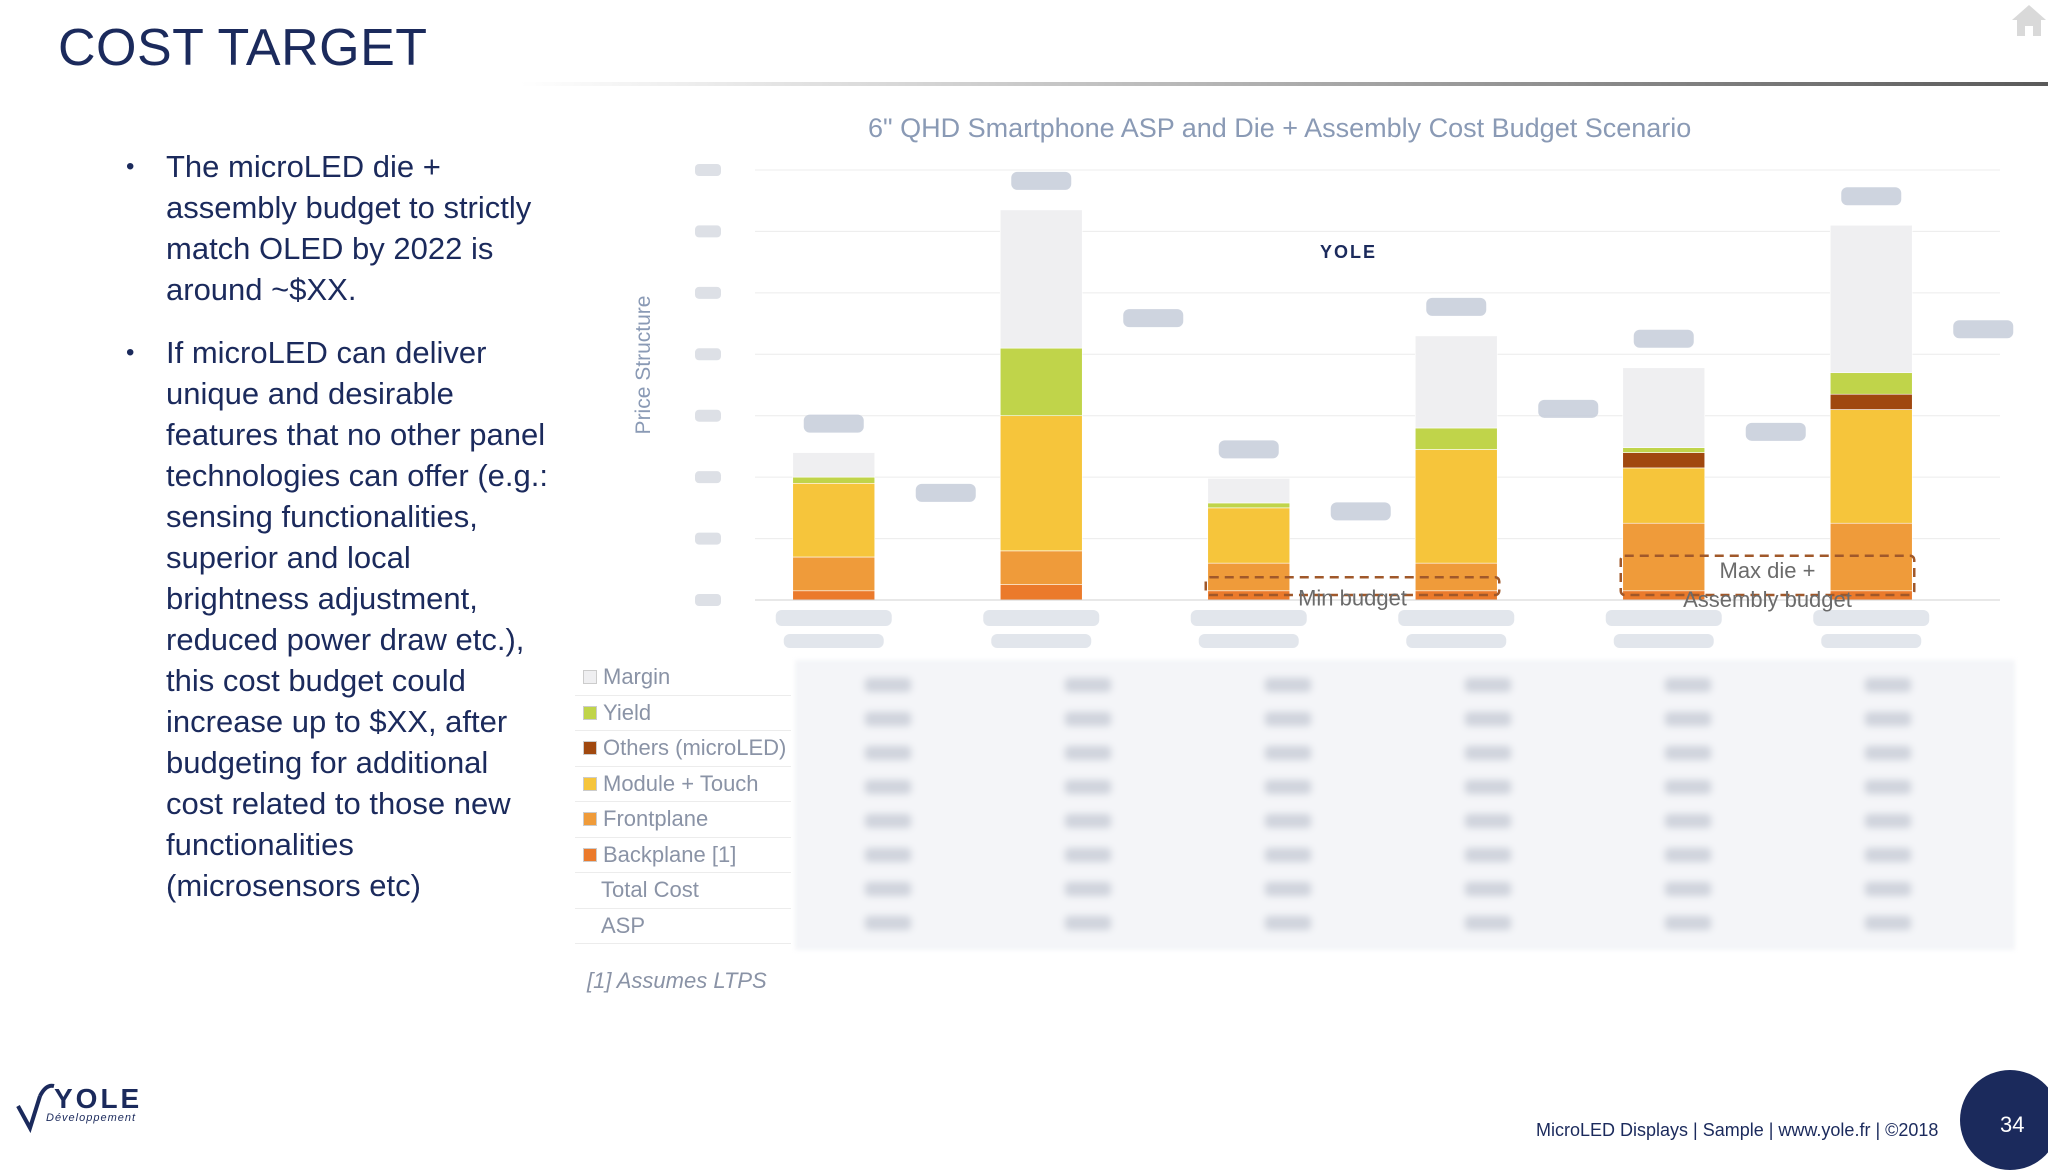 This screenshot has width=2048, height=1170. I want to click on legend-row: Margin, so click(683, 678).